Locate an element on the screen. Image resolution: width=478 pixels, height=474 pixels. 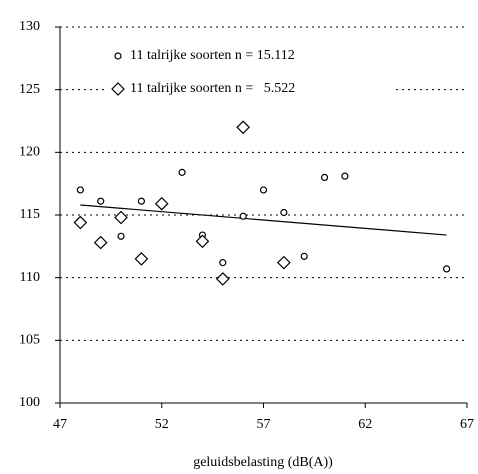
x-tick-label: 67 is located at coordinates (467, 424).